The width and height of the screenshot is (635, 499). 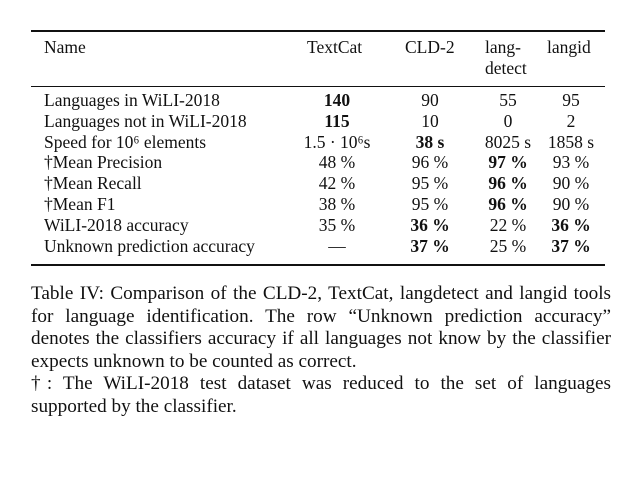 I want to click on table-cell: 2, so click(x=571, y=120).